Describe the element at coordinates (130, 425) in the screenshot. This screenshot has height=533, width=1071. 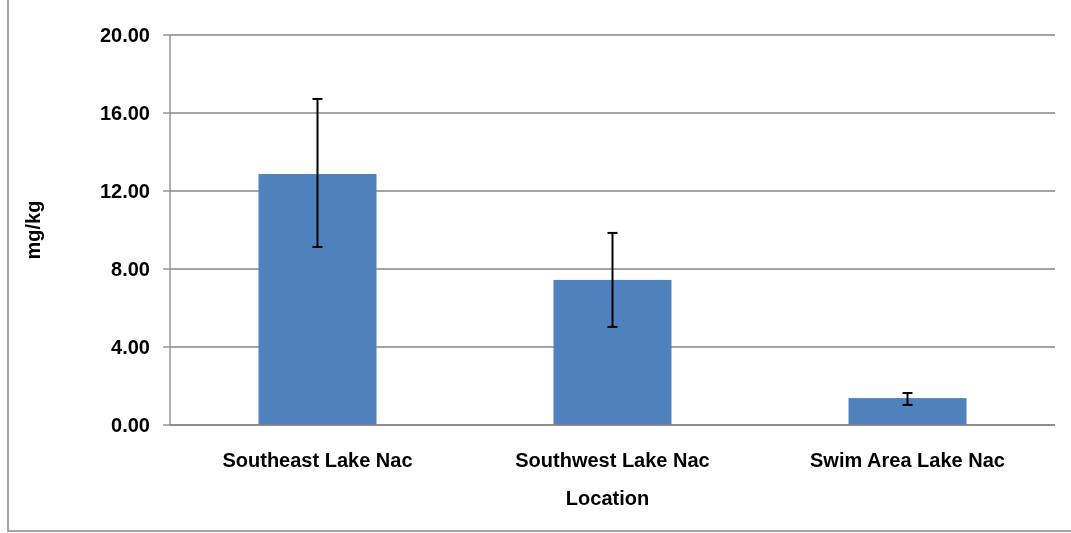
I see `y-tick-label: 0.00` at that location.